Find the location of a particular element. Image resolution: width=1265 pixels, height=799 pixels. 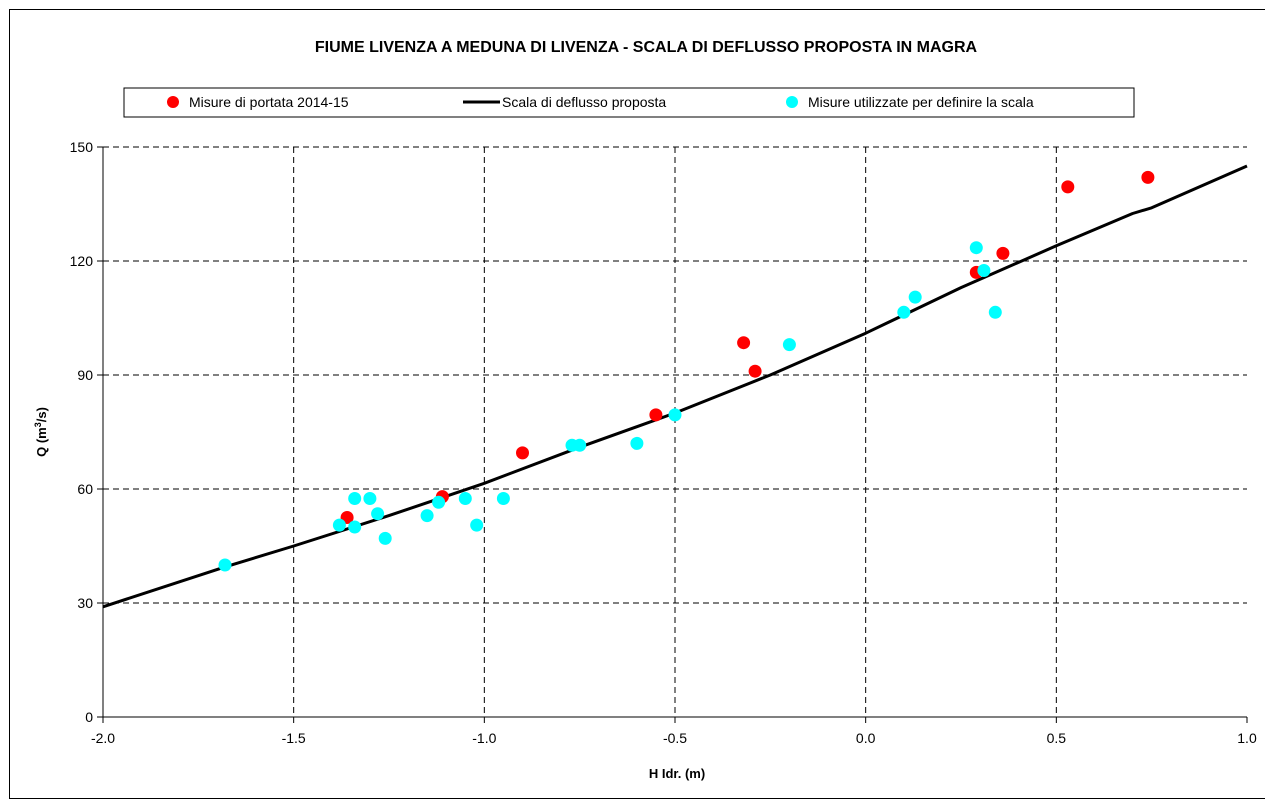

y-tick-label: 120 is located at coordinates (82, 261).